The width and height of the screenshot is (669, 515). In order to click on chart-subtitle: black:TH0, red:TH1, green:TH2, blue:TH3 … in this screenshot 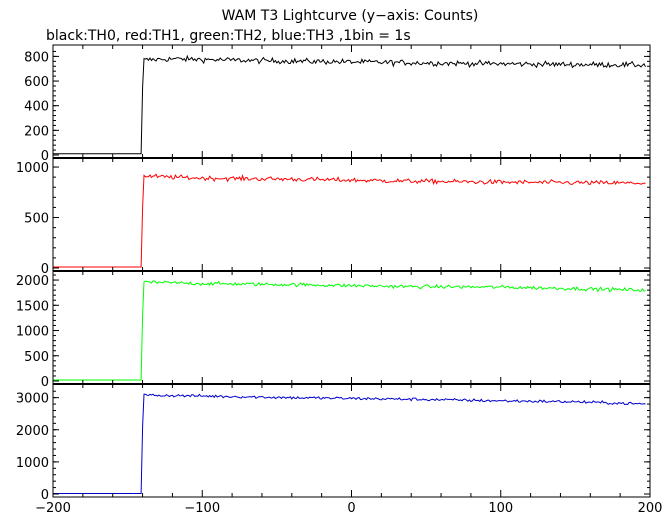, I will do `click(228, 36)`.